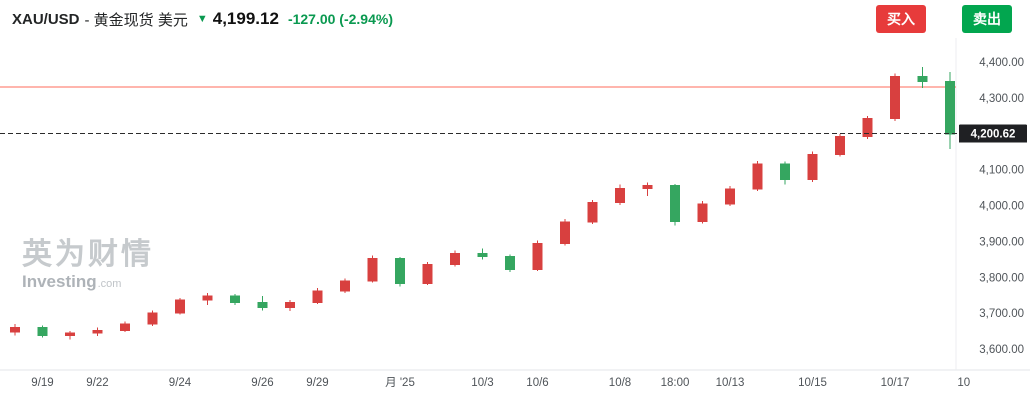 The height and width of the screenshot is (402, 1030). What do you see at coordinates (1001, 242) in the screenshot?
I see `y-axis-label: 3,900.00` at bounding box center [1001, 242].